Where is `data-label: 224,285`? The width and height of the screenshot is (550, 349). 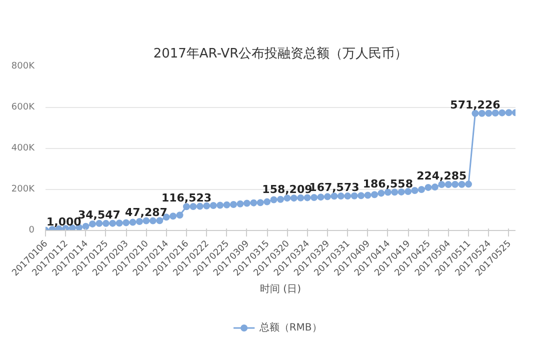
data-label: 224,285 is located at coordinates (441, 176).